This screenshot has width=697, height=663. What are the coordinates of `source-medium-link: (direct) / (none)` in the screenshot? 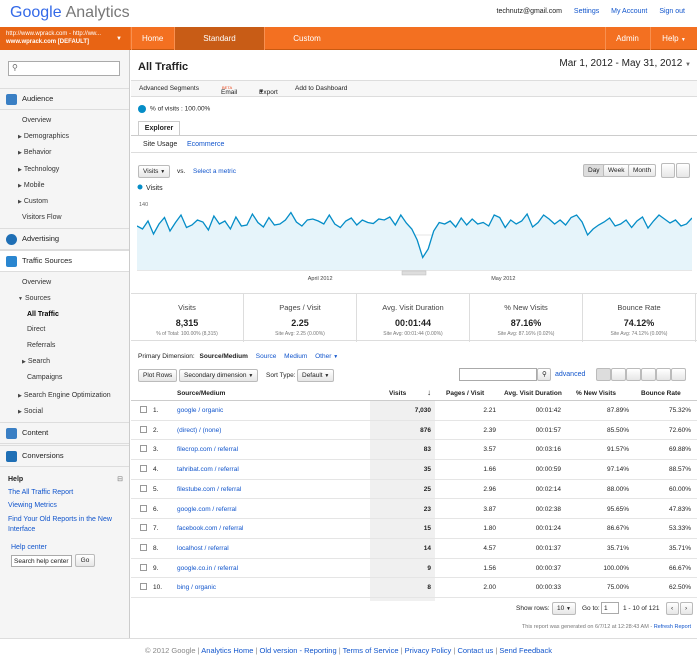 It's located at (199, 430).